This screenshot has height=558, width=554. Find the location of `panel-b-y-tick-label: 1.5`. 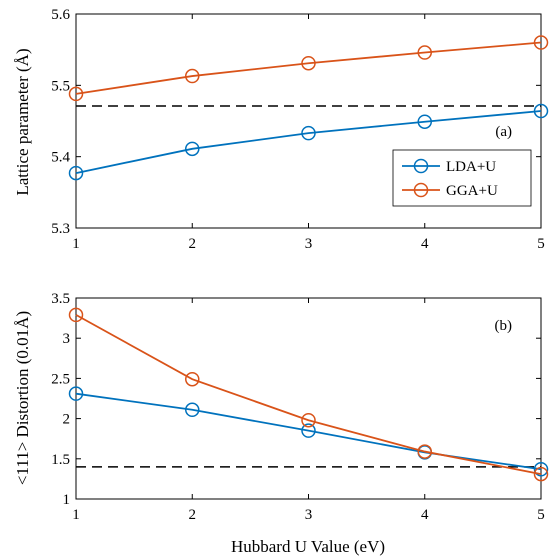

panel-b-y-tick-label: 1.5 is located at coordinates (60, 460).